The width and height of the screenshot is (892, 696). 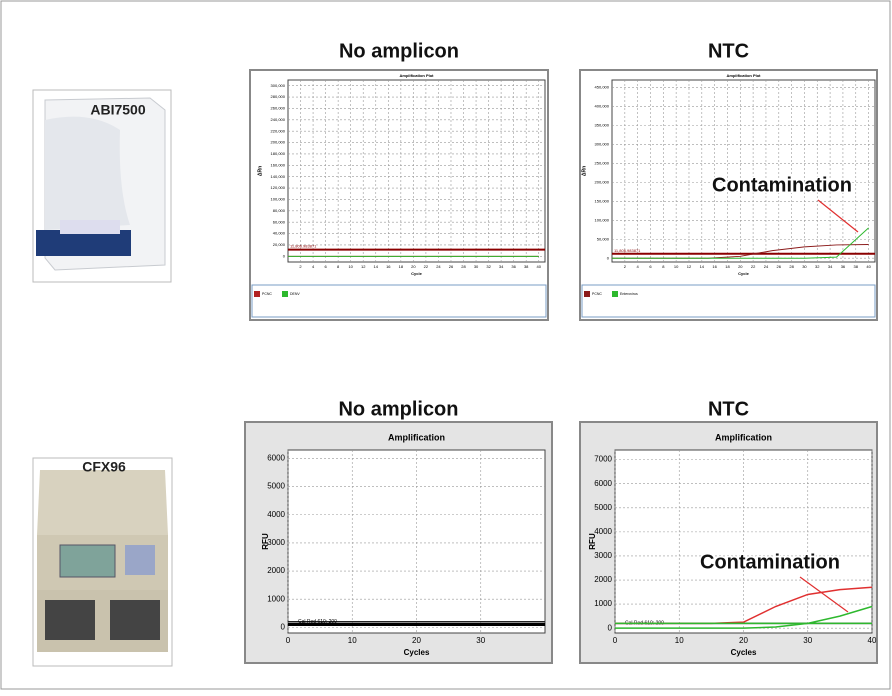 I want to click on threshold-label: Cal Red 610: 200, so click(x=317, y=622).